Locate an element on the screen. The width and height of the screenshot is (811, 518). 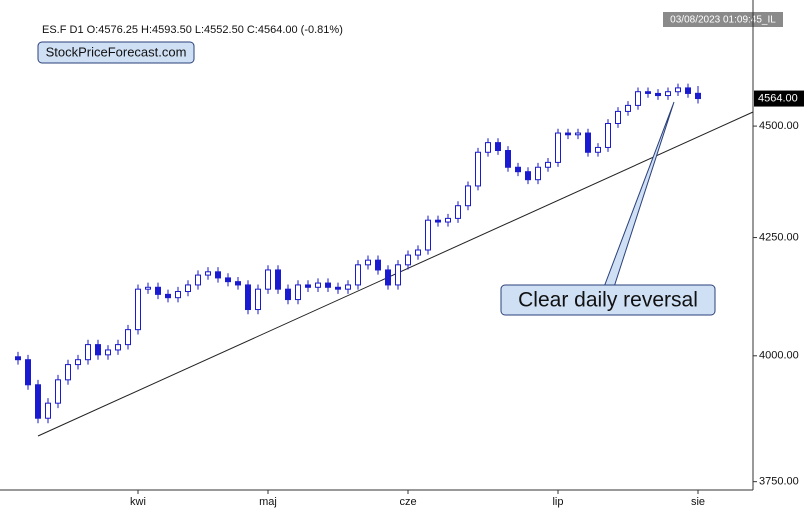
x-tick-label: maj is located at coordinates (268, 502).